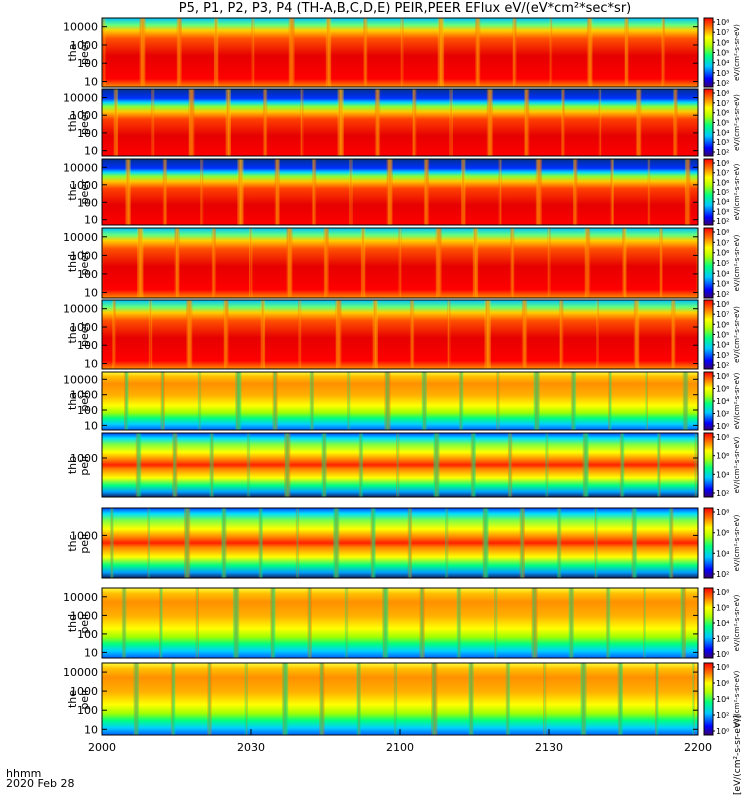 Image resolution: width=750 pixels, height=800 pixels. Describe the element at coordinates (400, 747) in the screenshot. I see `x-tick-label: 2100` at that location.